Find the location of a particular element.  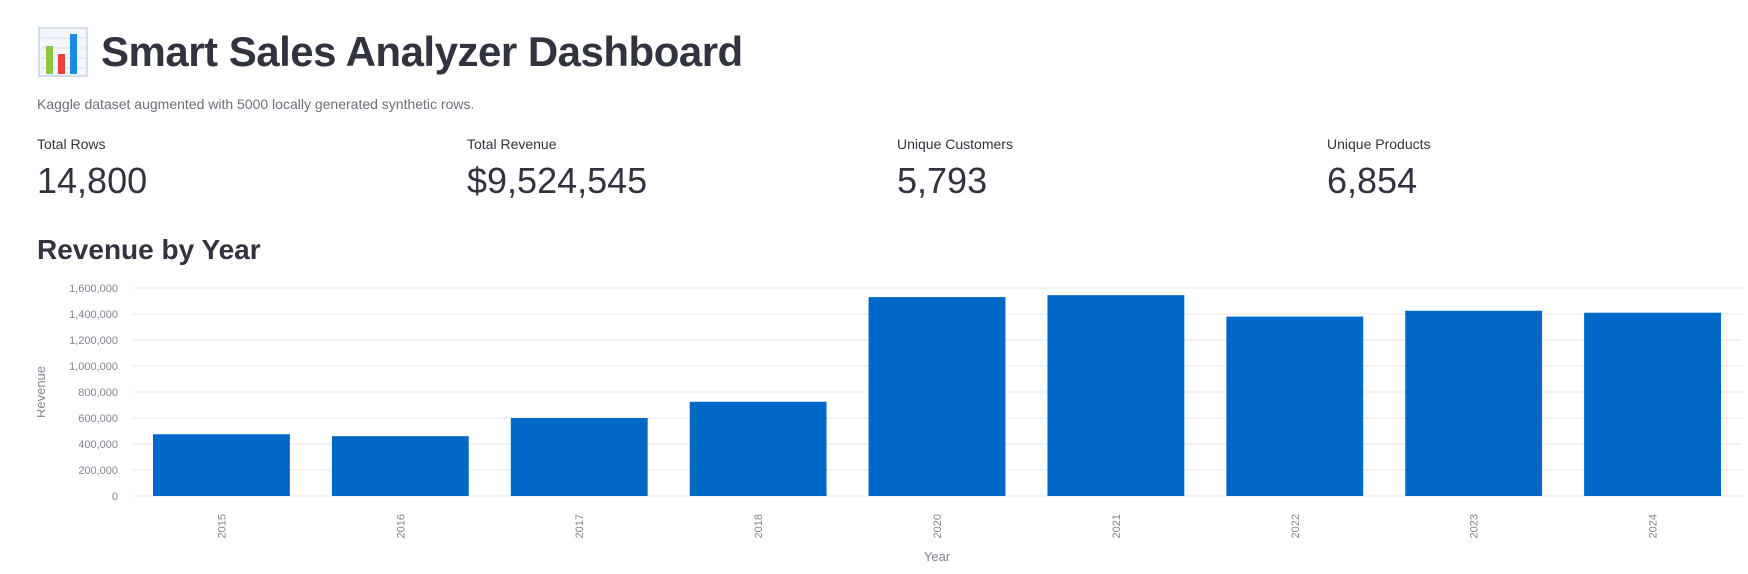

y-axis-label: Revenue is located at coordinates (42, 392).